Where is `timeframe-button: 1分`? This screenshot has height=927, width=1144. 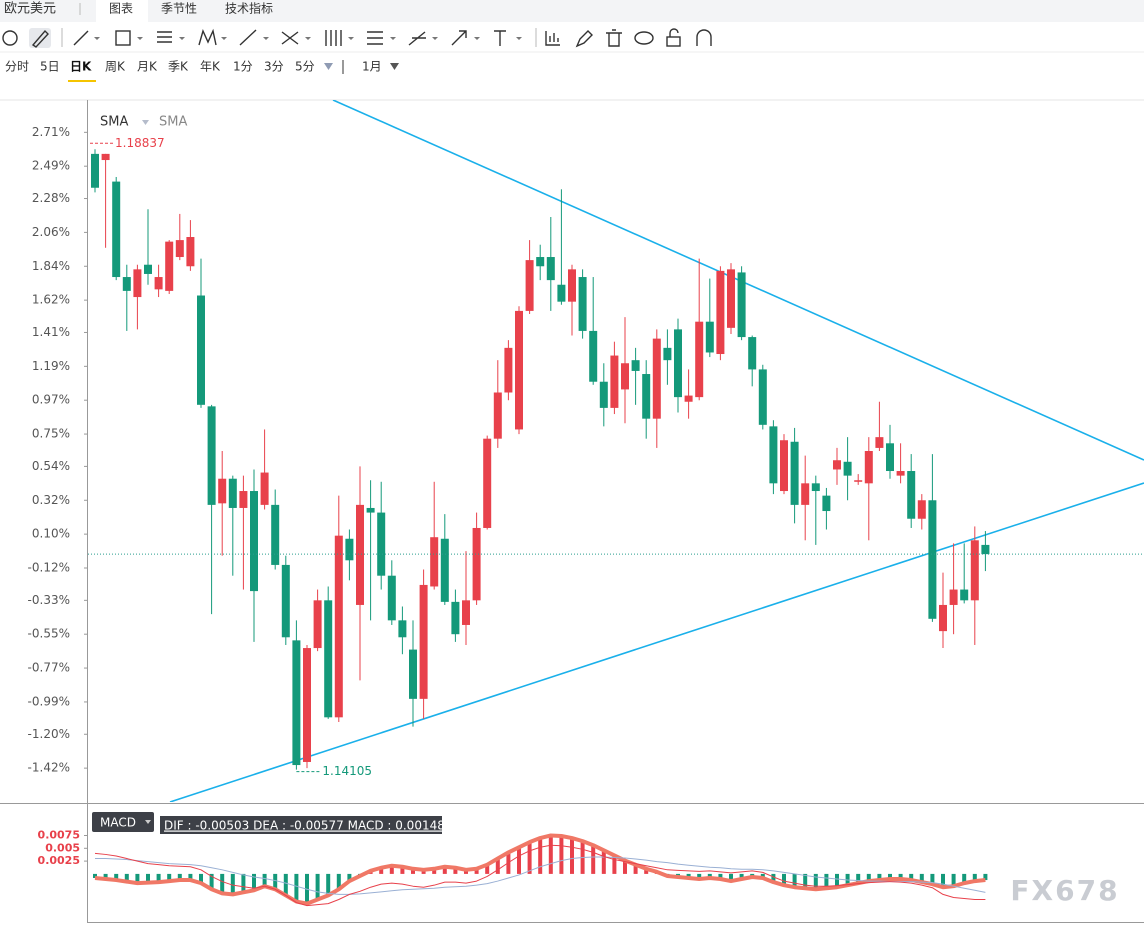
timeframe-button: 1分 is located at coordinates (243, 67).